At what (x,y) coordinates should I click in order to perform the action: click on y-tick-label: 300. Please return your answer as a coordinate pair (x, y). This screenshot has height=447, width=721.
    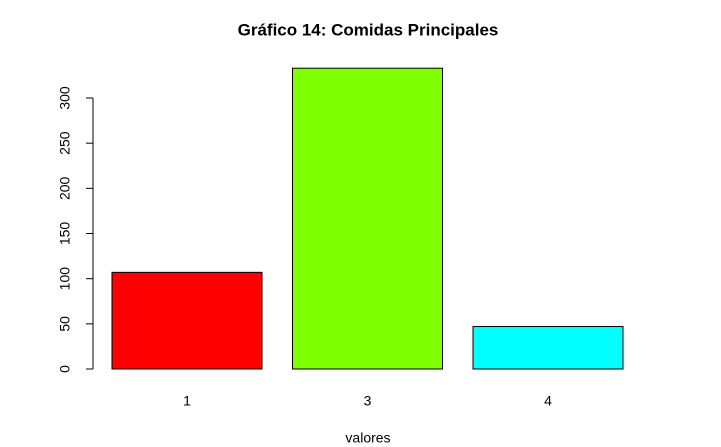
    Looking at the image, I should click on (65, 98).